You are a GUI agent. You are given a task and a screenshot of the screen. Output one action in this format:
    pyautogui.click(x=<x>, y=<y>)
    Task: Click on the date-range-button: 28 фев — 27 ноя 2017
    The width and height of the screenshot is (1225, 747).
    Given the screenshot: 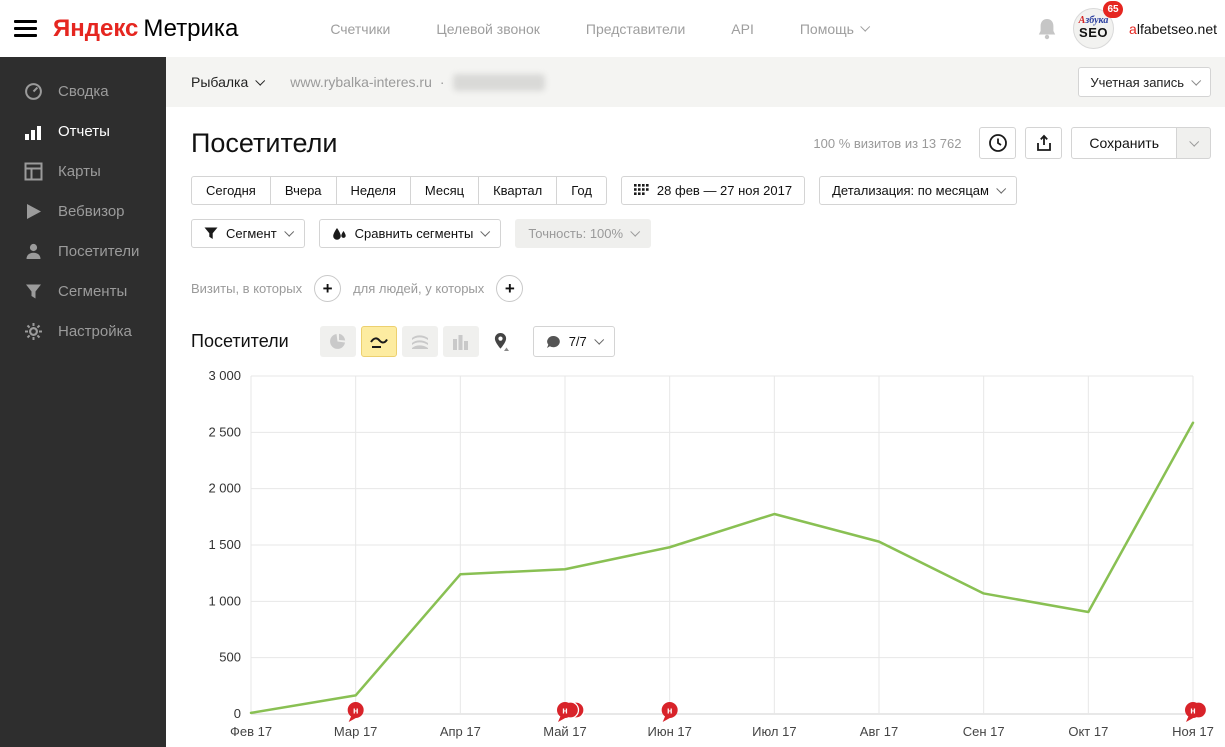 What is the action you would take?
    pyautogui.click(x=713, y=190)
    